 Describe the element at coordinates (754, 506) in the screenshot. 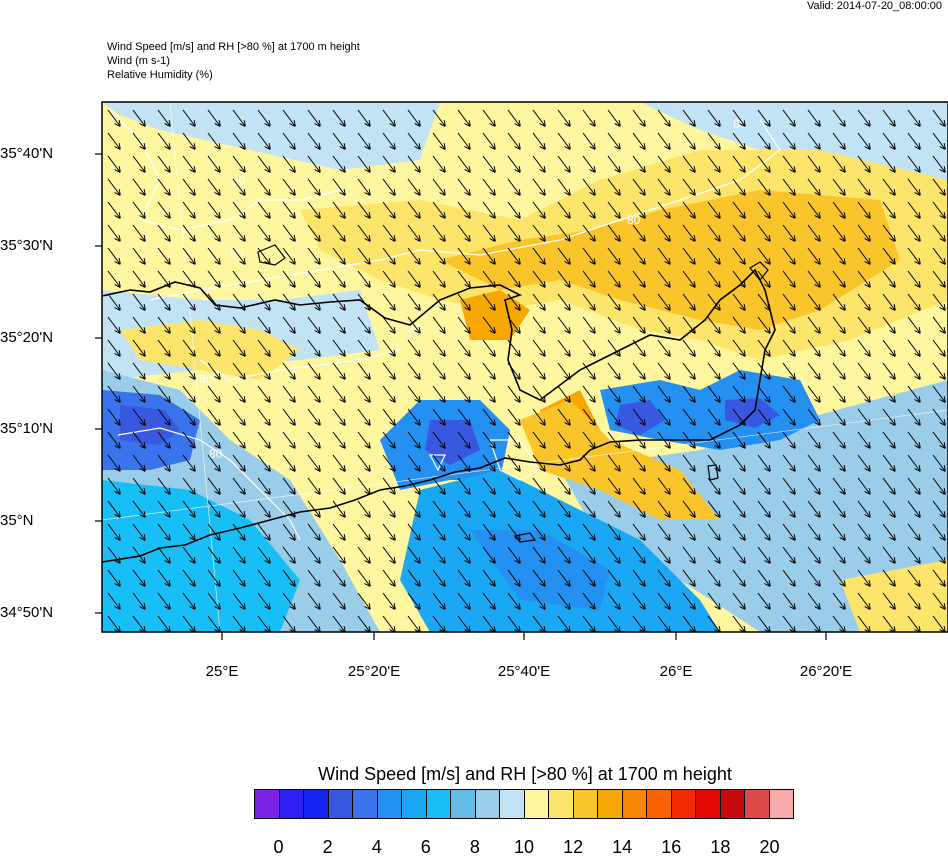

I see `light-blue-se` at that location.